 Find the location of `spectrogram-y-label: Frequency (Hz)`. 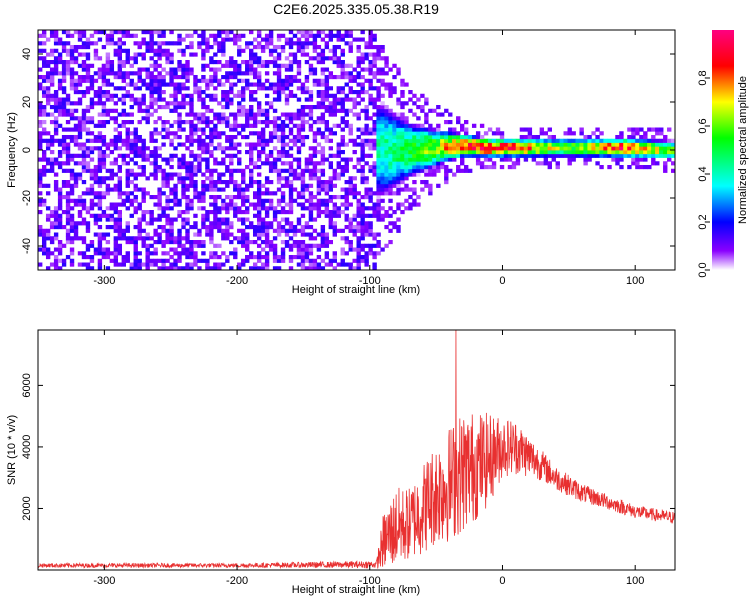

spectrogram-y-label: Frequency (Hz) is located at coordinates (12, 150).